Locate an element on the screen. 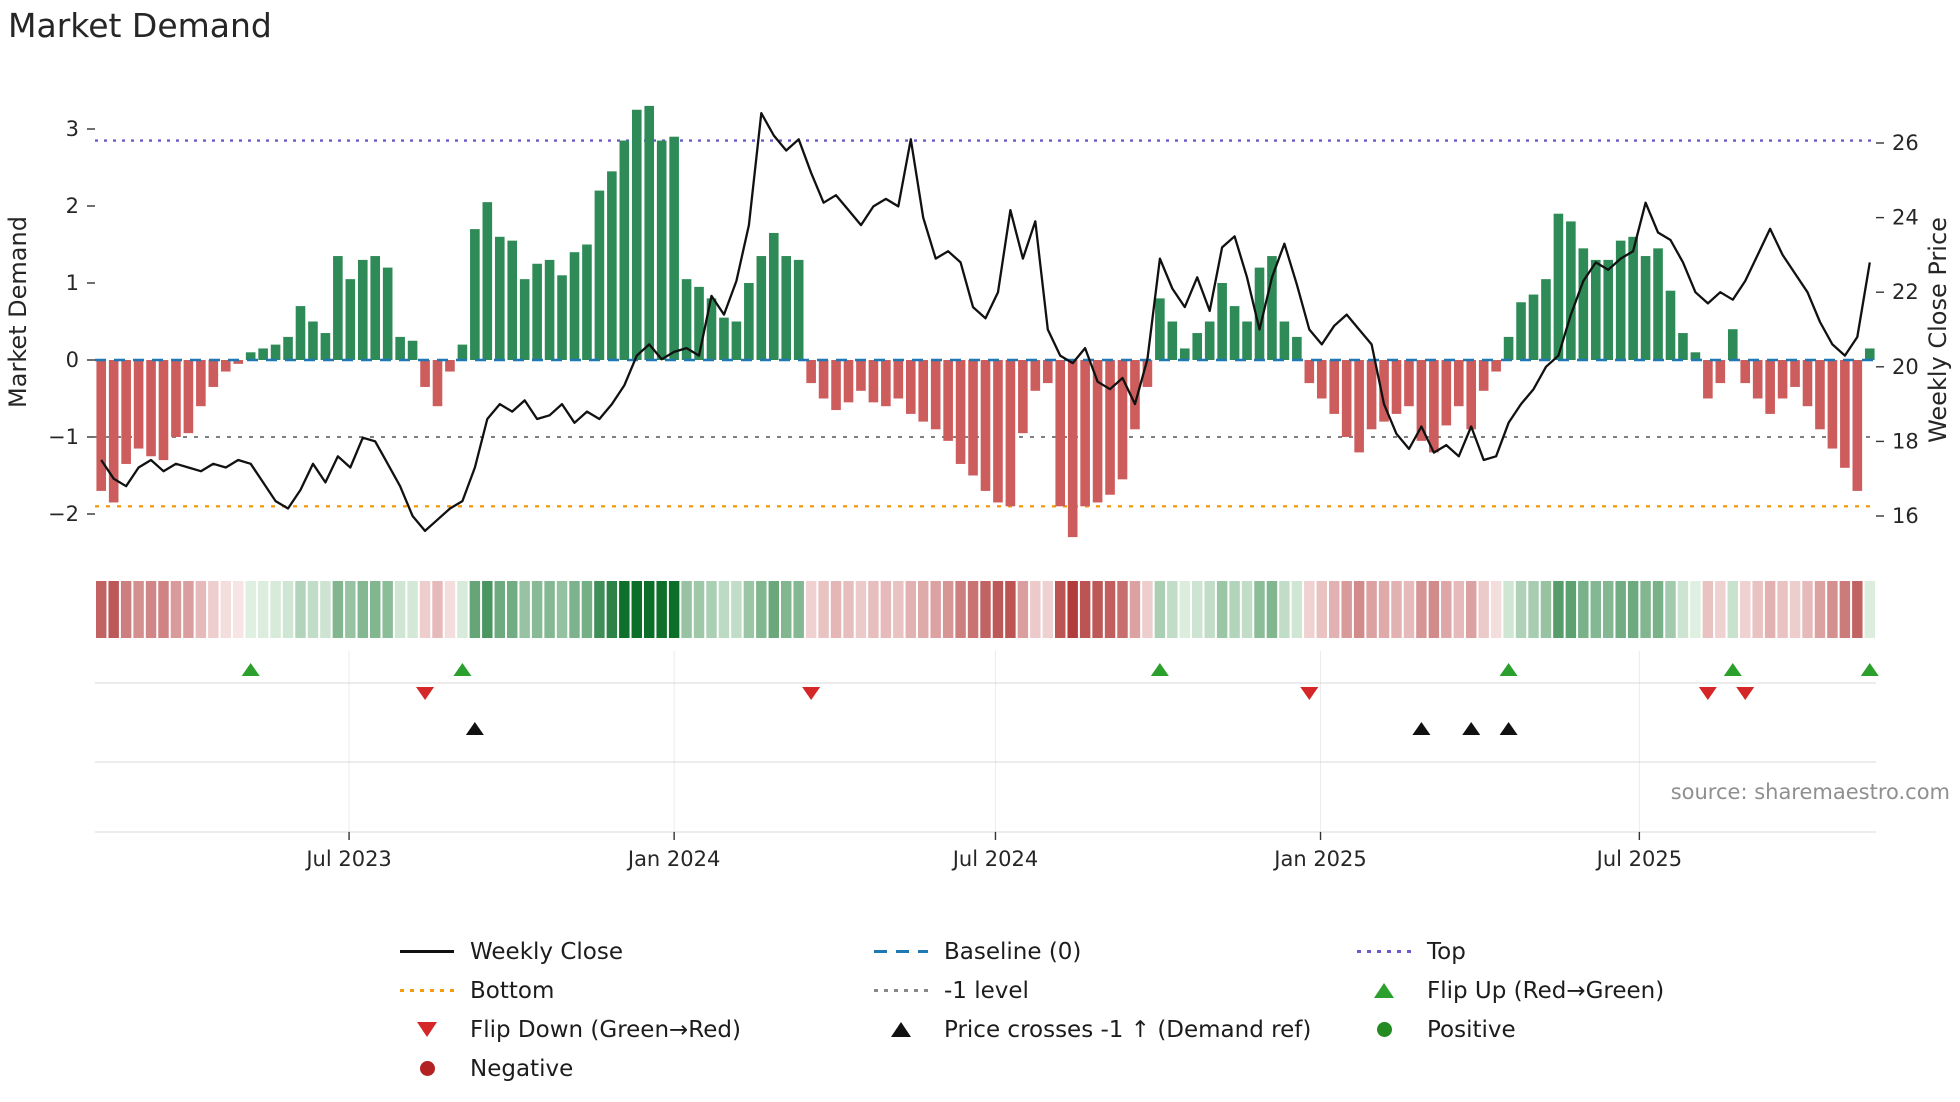 Image resolution: width=1960 pixels, height=1102 pixels. svg-text: 2 is located at coordinates (72, 206).